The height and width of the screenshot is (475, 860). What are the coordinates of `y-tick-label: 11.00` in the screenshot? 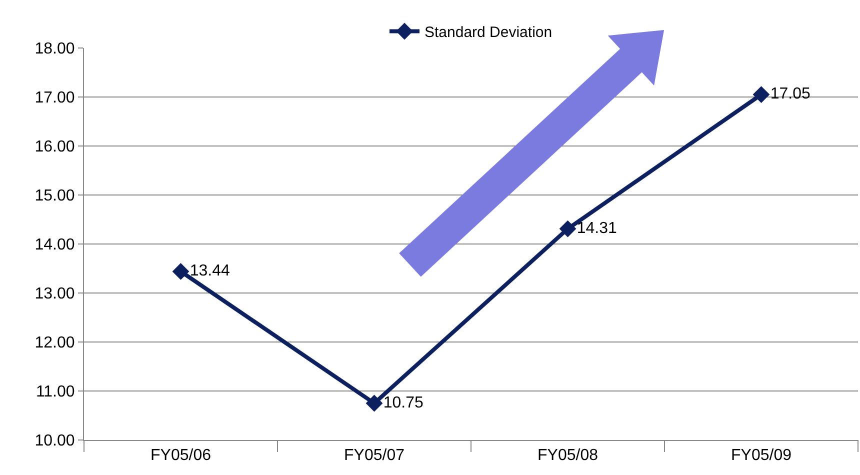 It's located at (55, 392).